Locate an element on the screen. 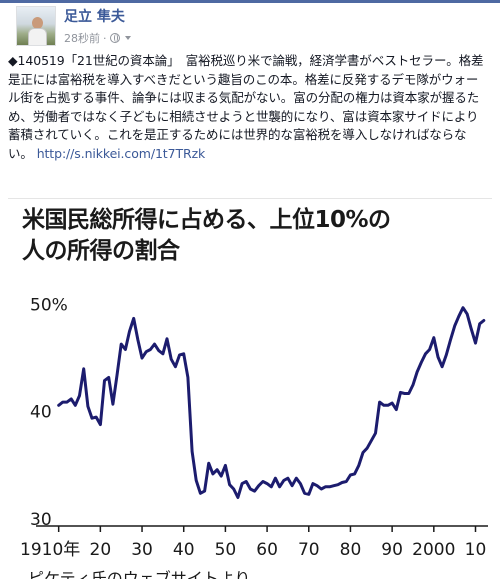 The height and width of the screenshot is (579, 500). post-timestamp: 28秒前 is located at coordinates (82, 38).